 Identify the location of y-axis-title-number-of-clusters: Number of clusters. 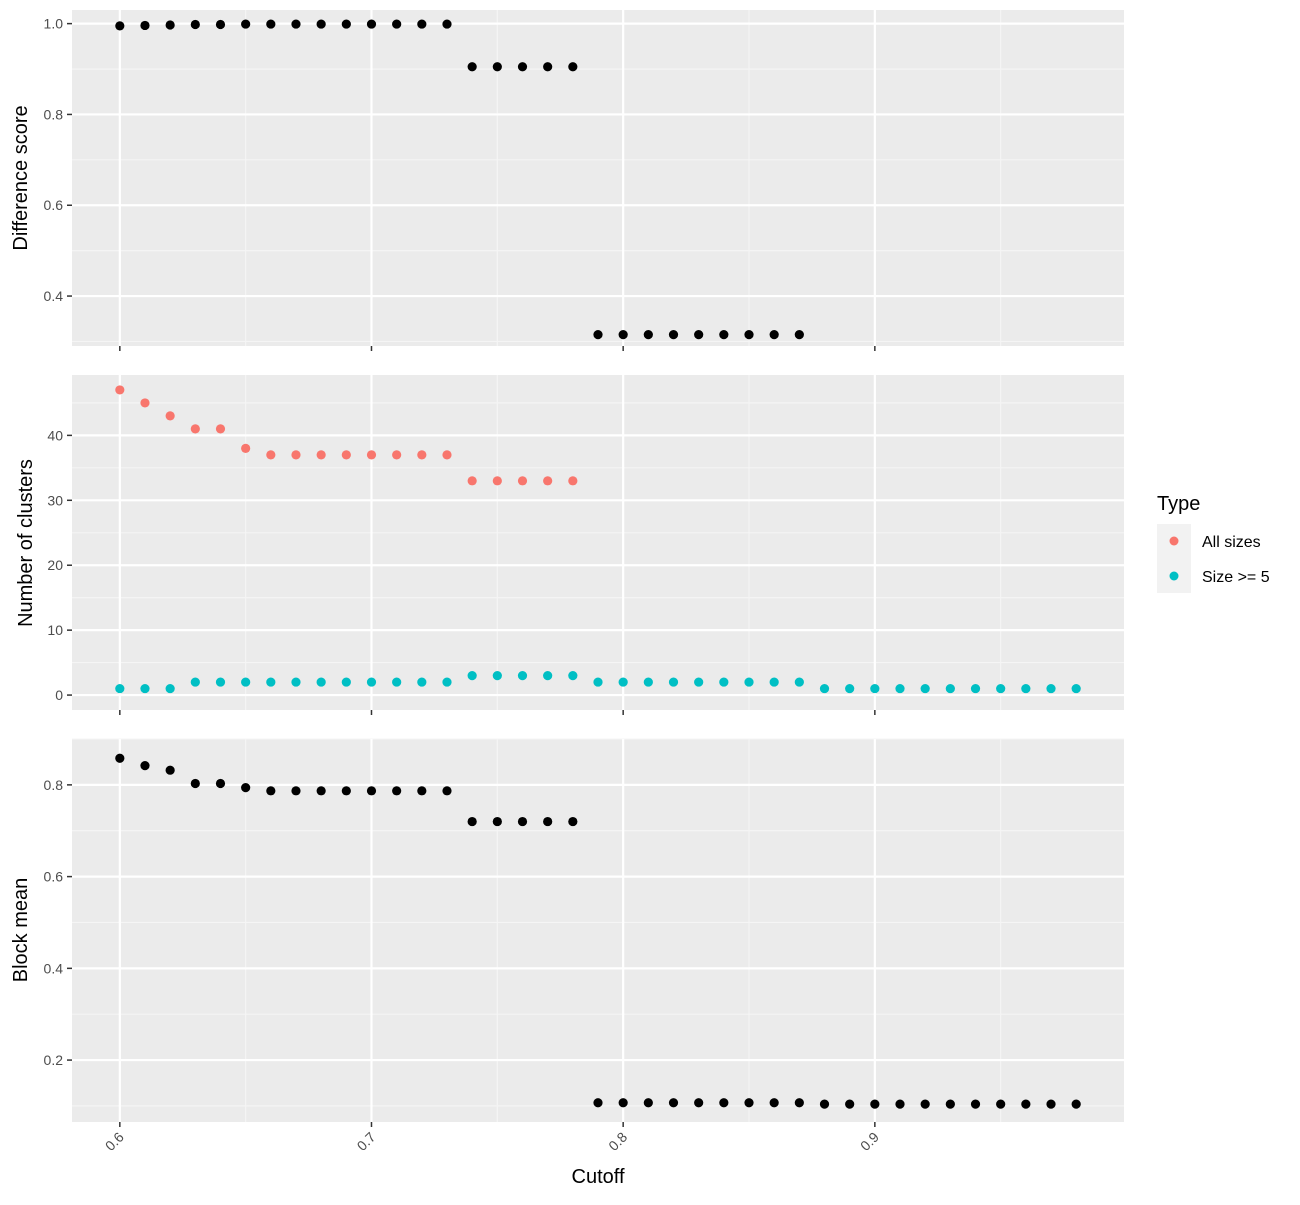
(26, 543).